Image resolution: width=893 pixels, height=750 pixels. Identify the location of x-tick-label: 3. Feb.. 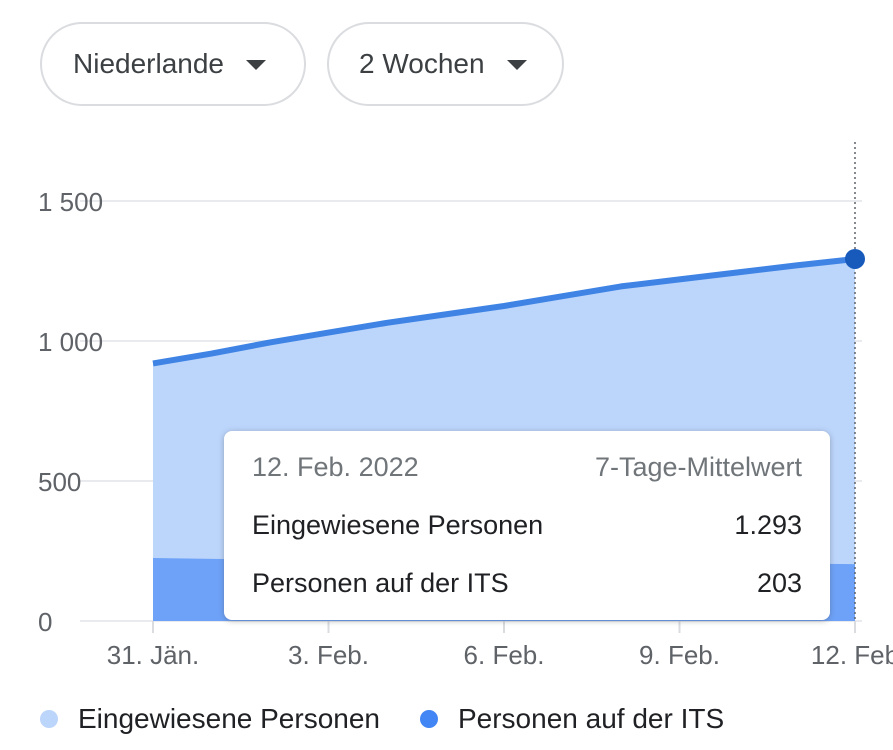
(328, 655).